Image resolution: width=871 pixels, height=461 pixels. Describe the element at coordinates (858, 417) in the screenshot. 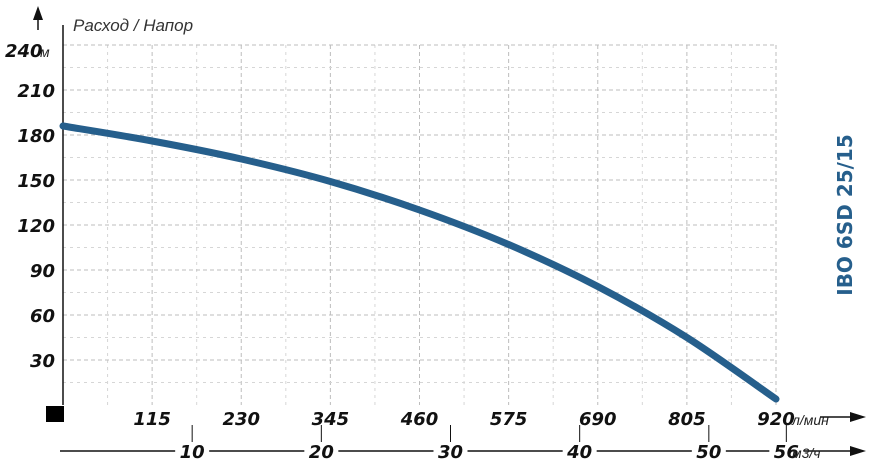

I see `x-axis-arrow-icon` at that location.